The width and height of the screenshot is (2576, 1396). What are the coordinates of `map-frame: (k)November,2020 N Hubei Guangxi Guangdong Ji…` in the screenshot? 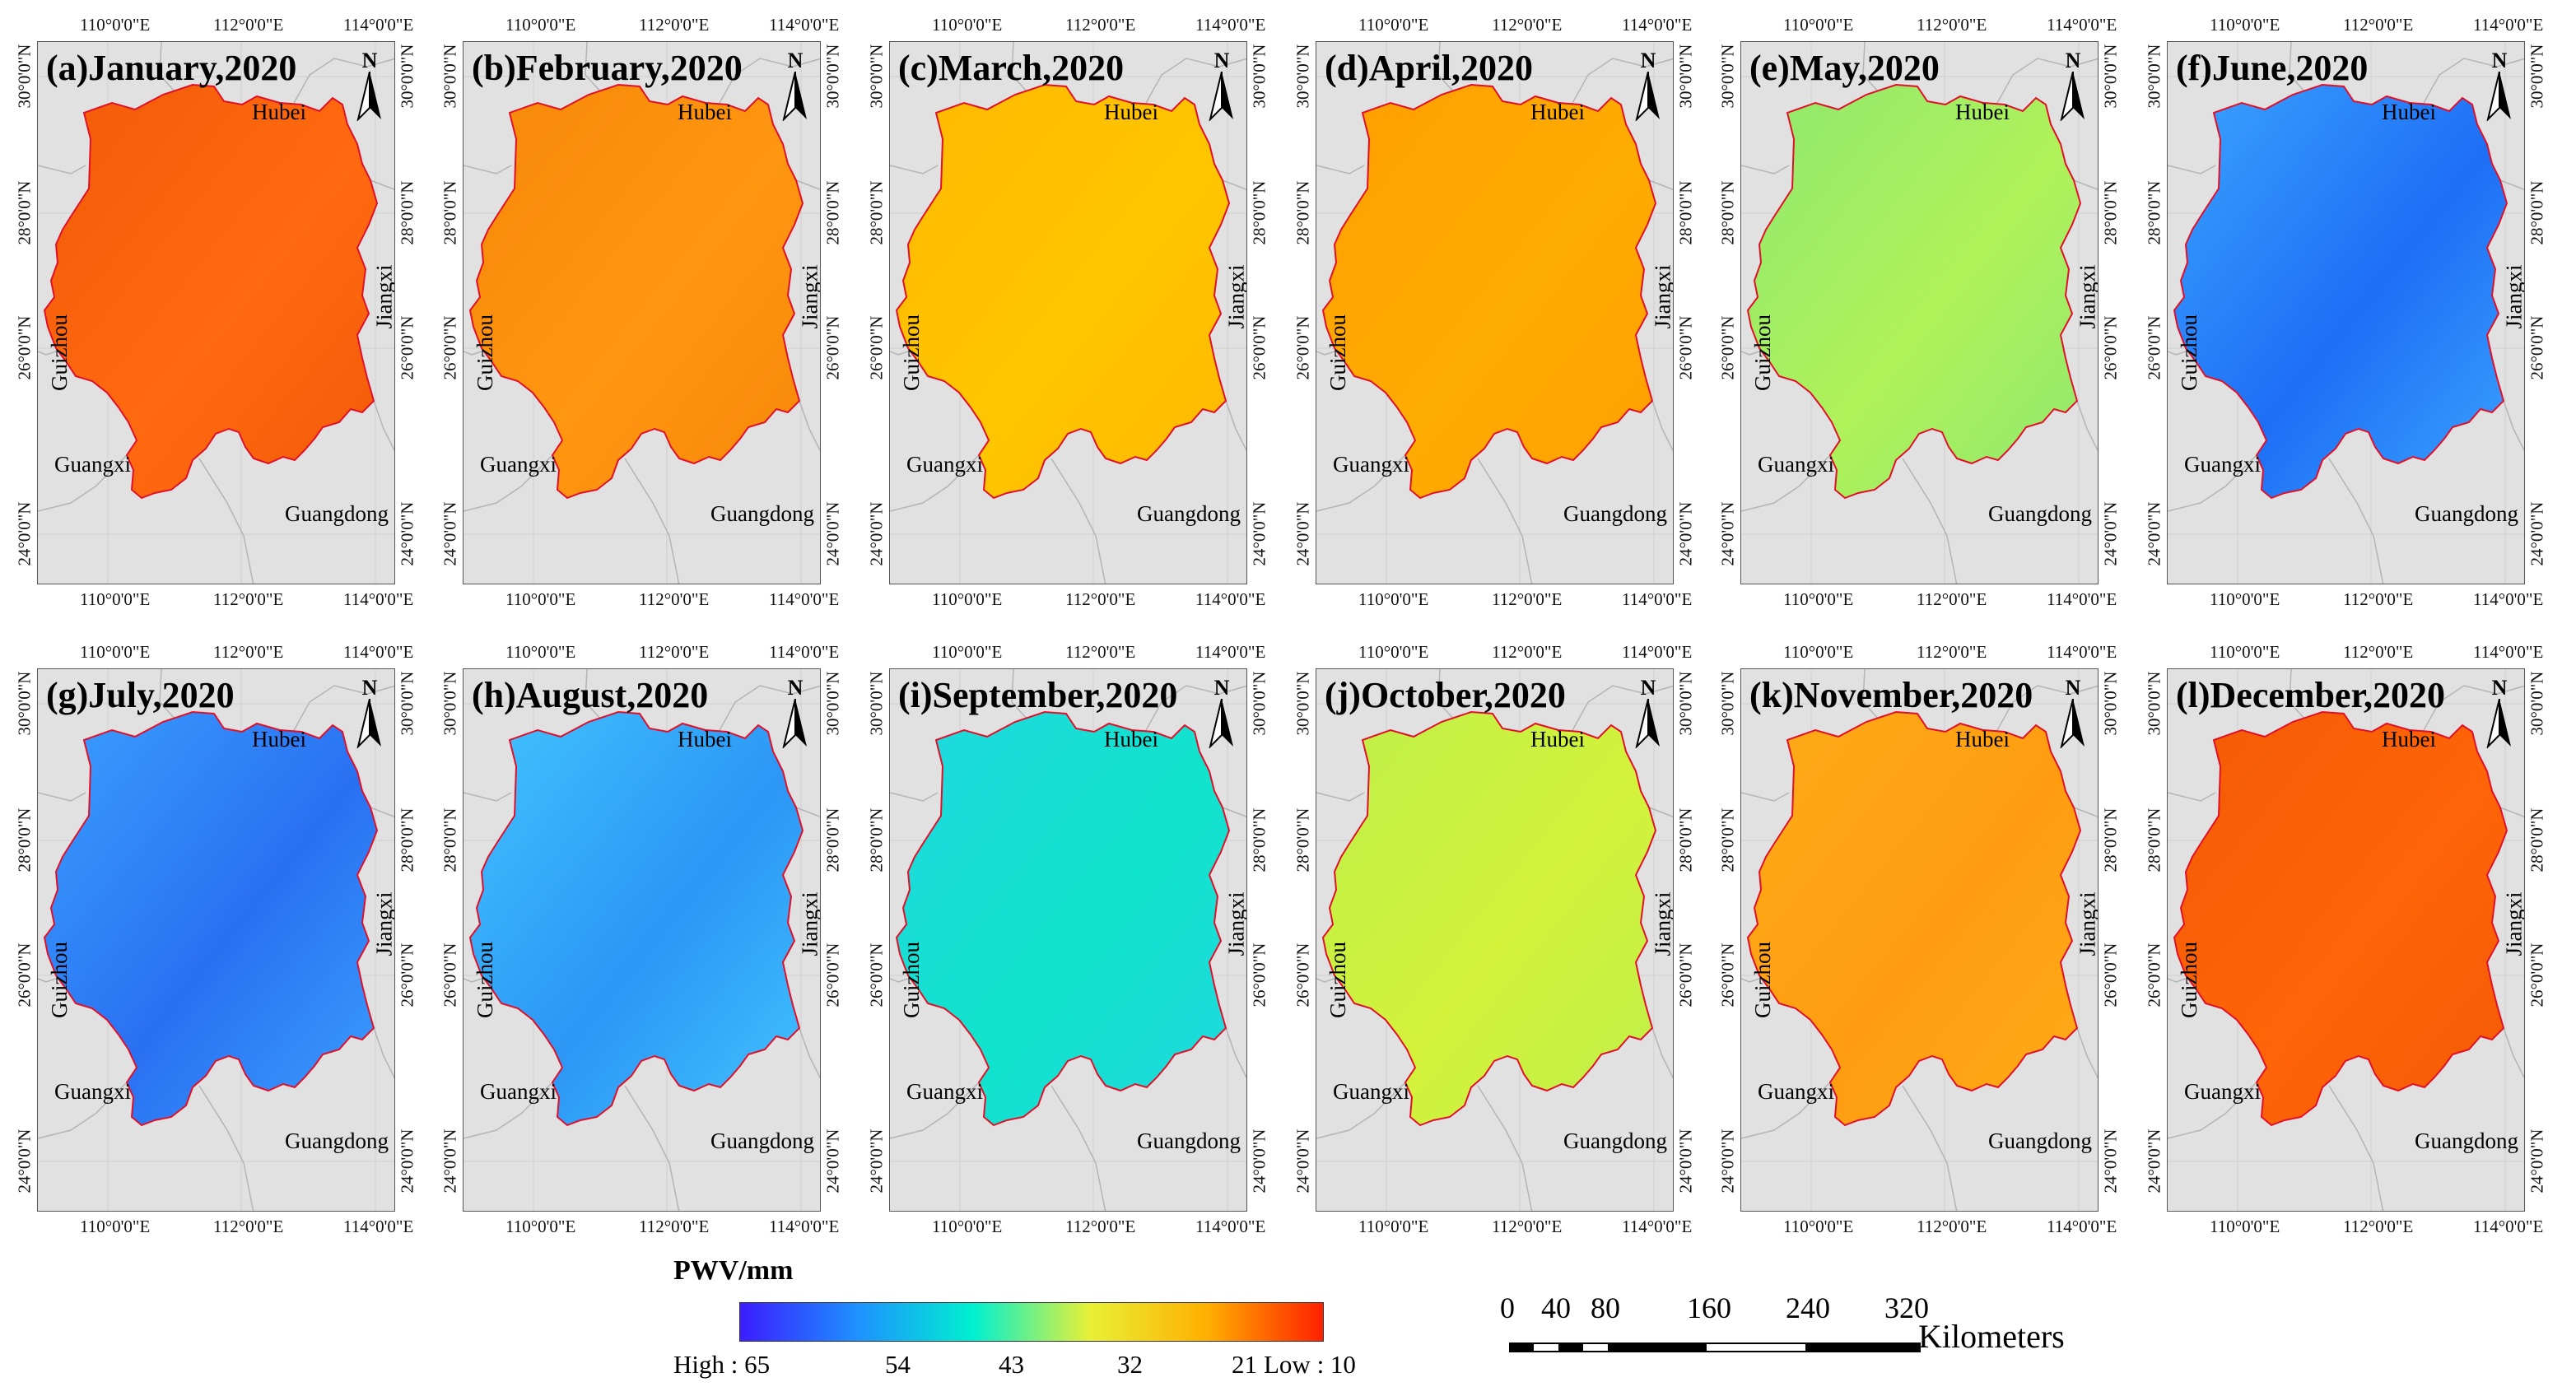 It's located at (1919, 940).